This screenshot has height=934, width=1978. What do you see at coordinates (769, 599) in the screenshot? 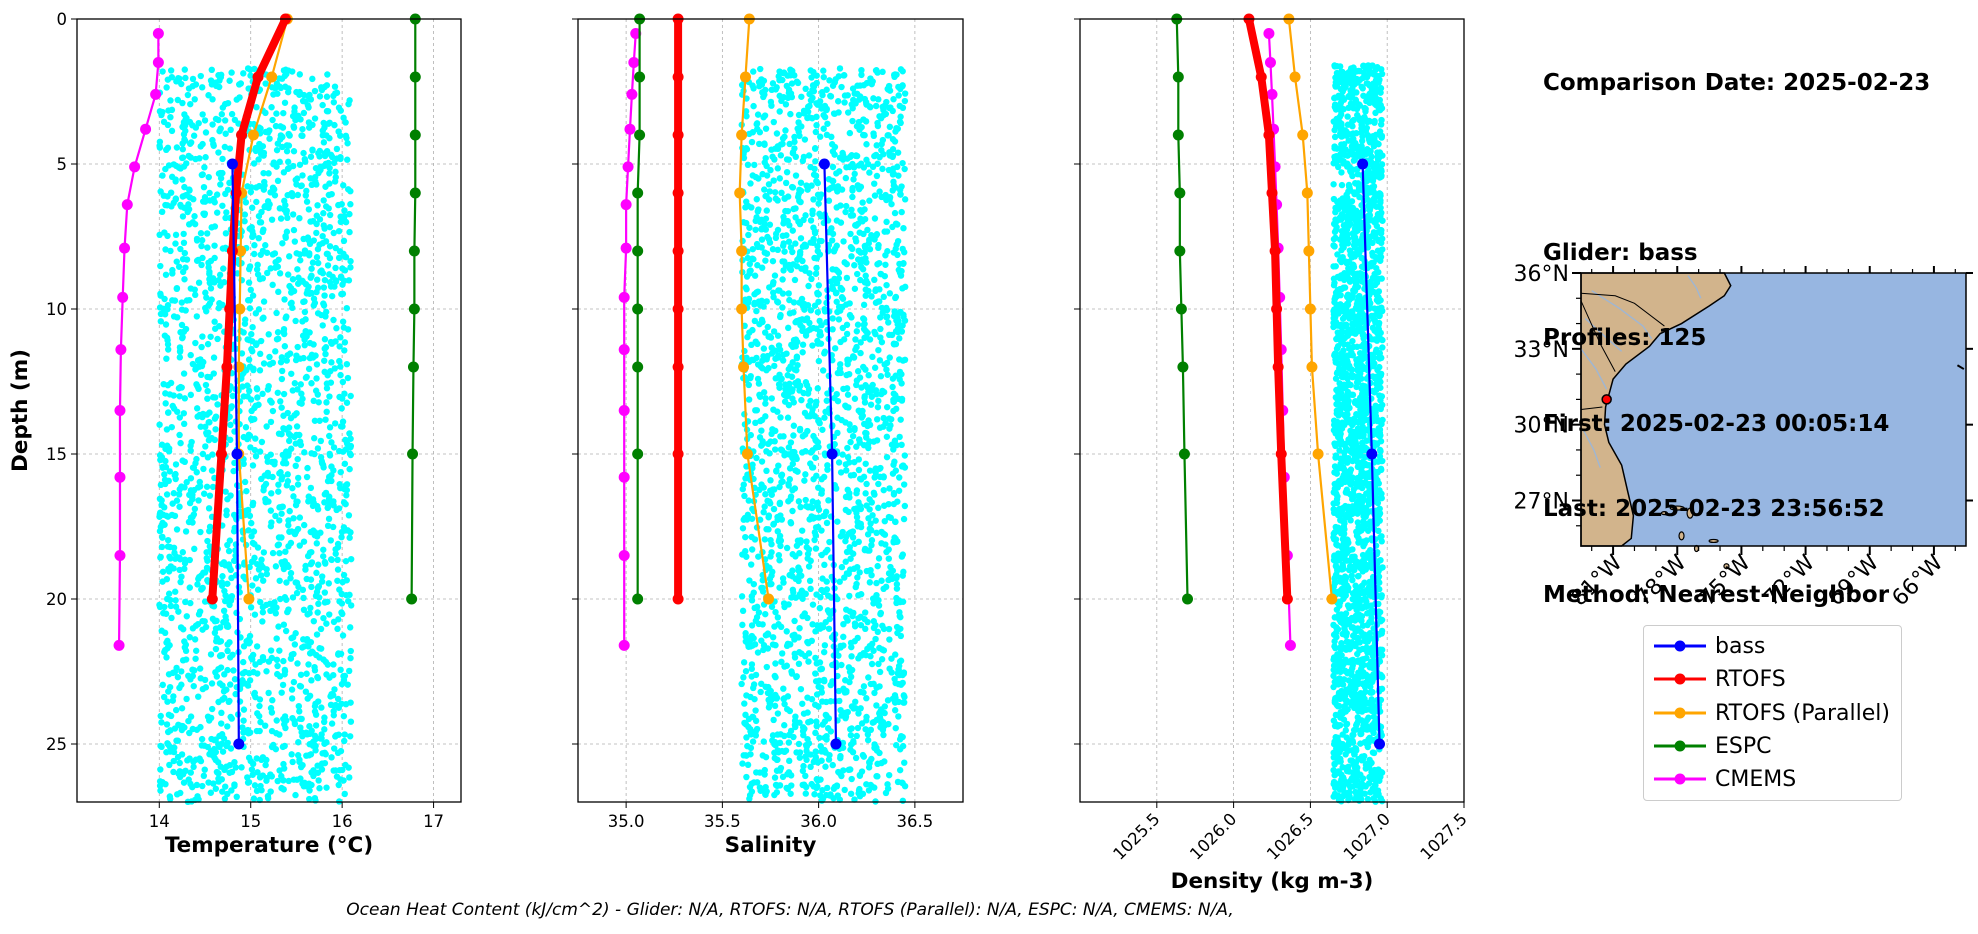
I see `data-point` at bounding box center [769, 599].